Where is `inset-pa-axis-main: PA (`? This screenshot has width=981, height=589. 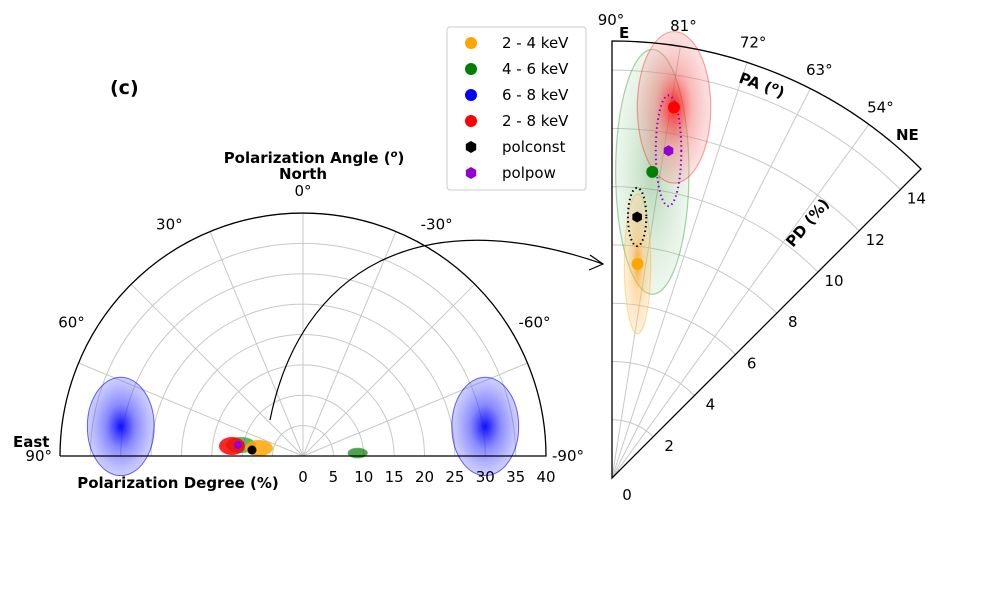
inset-pa-axis-main: PA ( is located at coordinates (755, 83).